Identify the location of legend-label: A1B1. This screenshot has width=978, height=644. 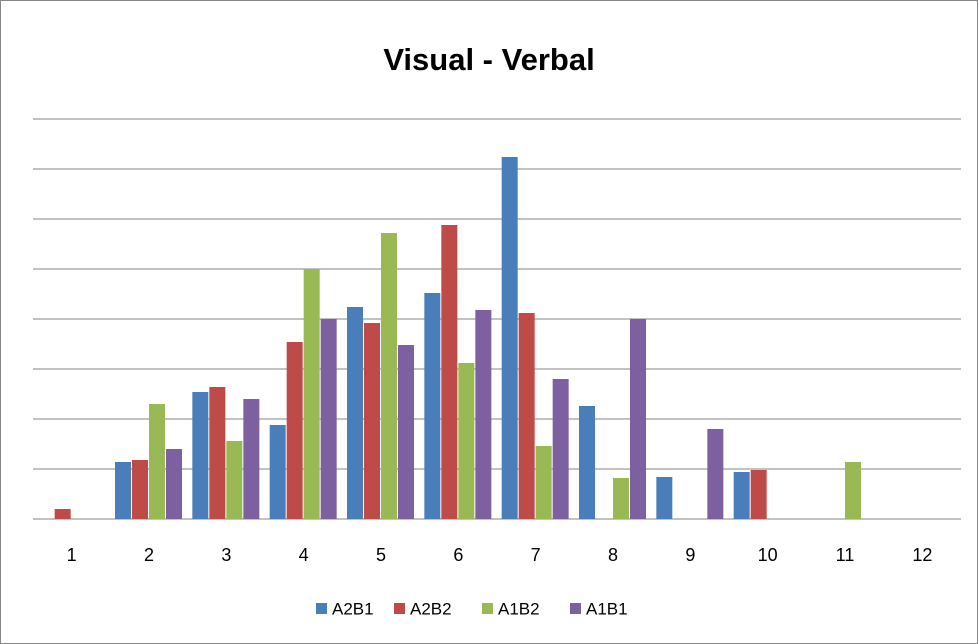
(607, 608).